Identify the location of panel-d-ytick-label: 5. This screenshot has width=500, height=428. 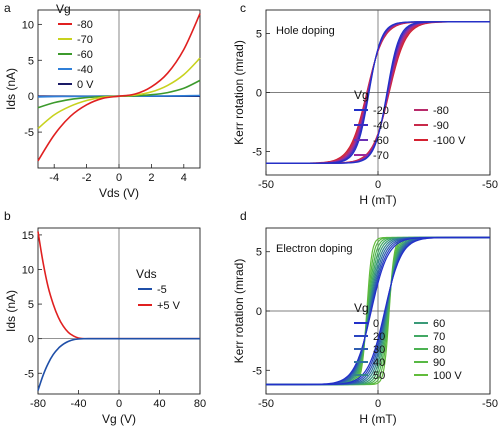
(259, 253).